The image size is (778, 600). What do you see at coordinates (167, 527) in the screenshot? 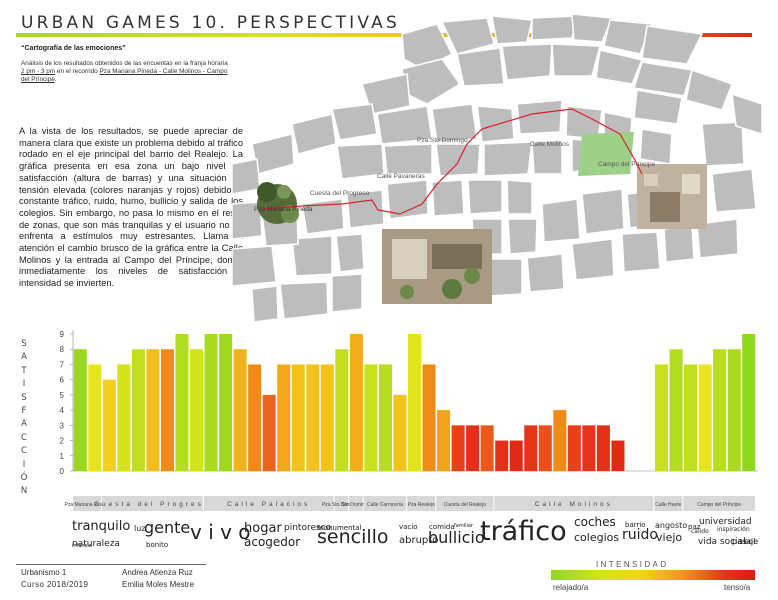
I see `emotion-word: gente` at bounding box center [167, 527].